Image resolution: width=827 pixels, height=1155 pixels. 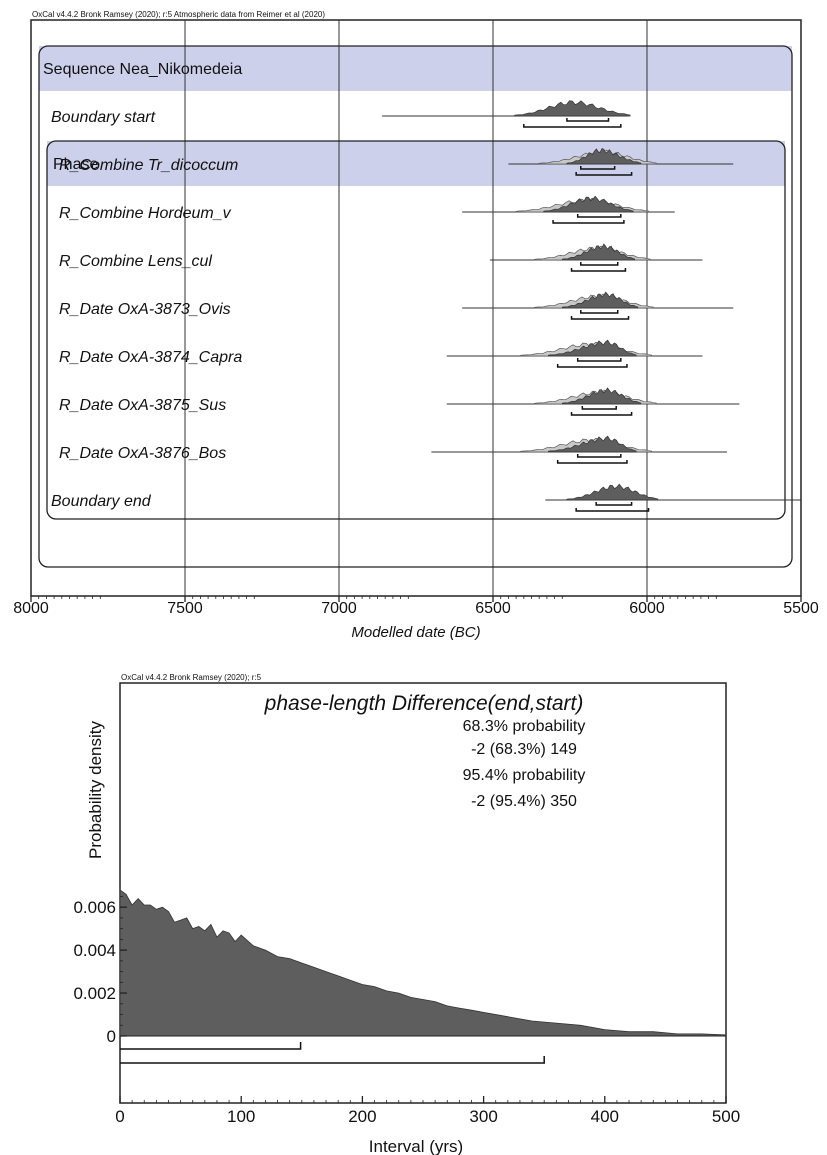 What do you see at coordinates (483, 1116) in the screenshot?
I see `x-tick-label: 300` at bounding box center [483, 1116].